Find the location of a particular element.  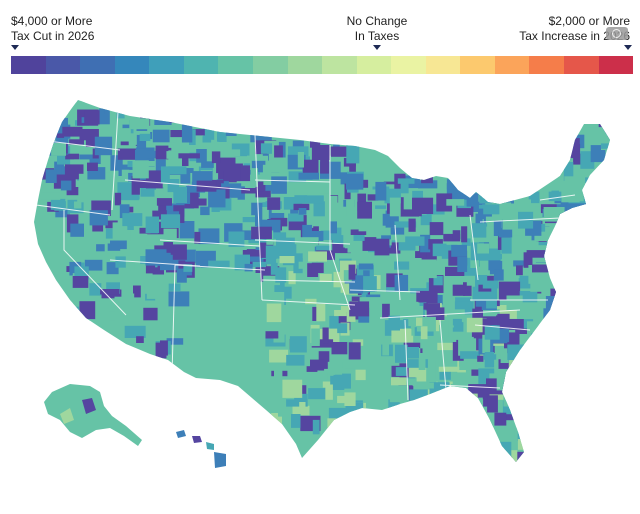

fullscreen-icon is located at coordinates (617, 33).